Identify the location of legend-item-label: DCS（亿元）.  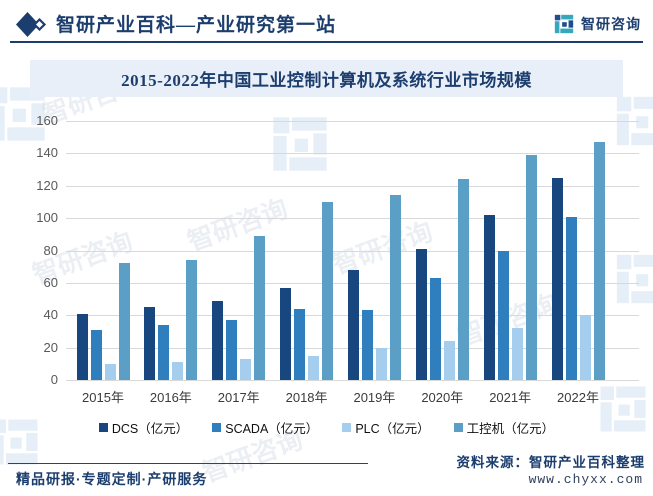
(150, 428).